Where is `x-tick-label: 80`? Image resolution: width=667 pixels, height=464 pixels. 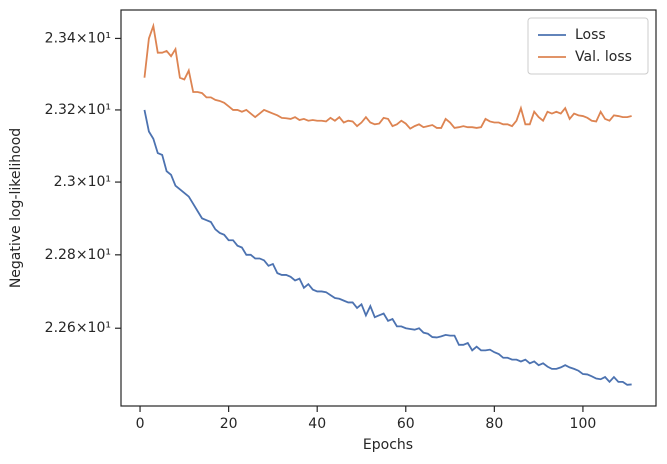 x-tick-label: 80 is located at coordinates (494, 424).